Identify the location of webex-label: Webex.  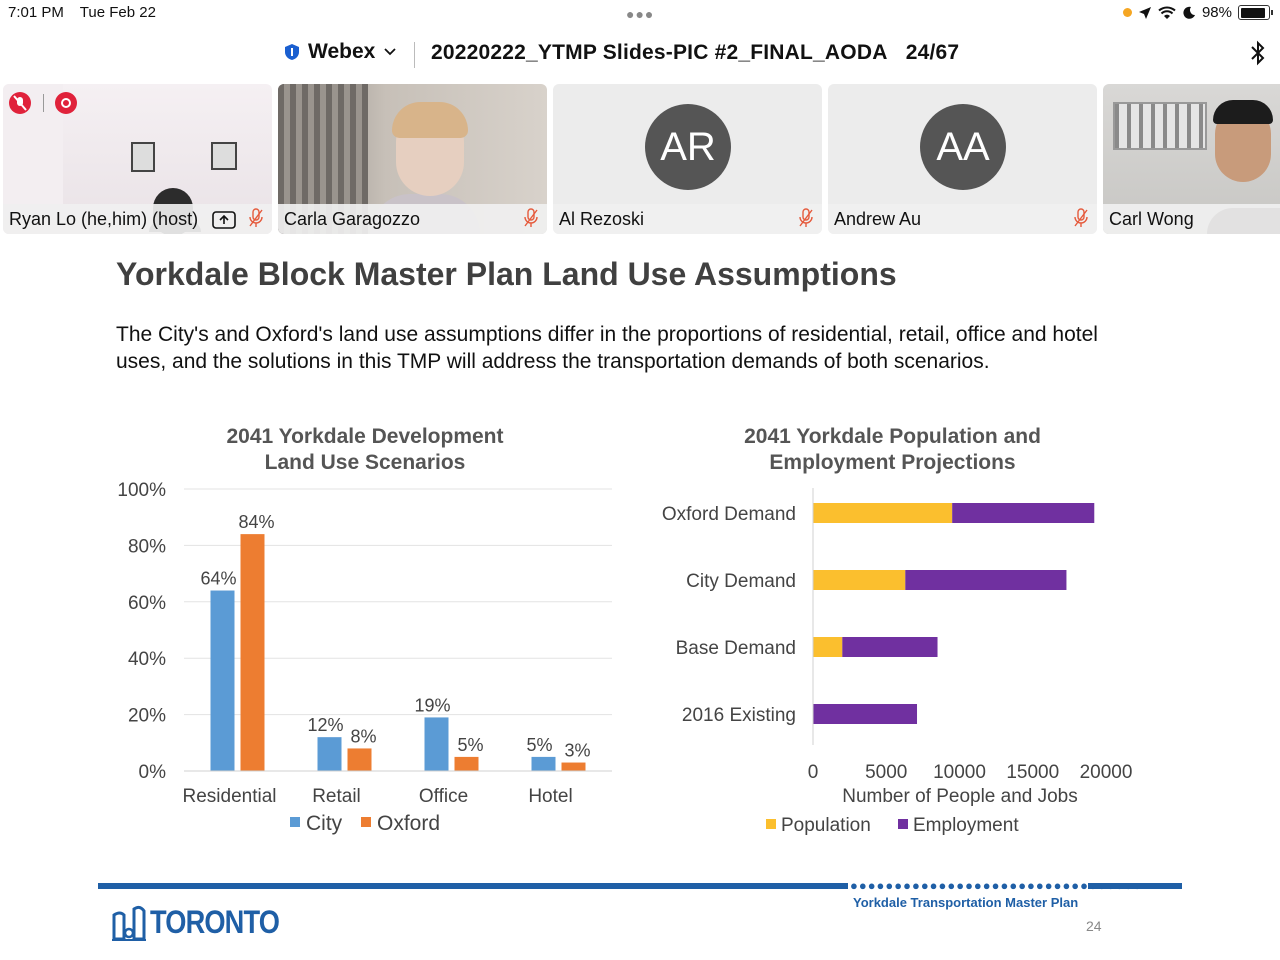
(342, 51).